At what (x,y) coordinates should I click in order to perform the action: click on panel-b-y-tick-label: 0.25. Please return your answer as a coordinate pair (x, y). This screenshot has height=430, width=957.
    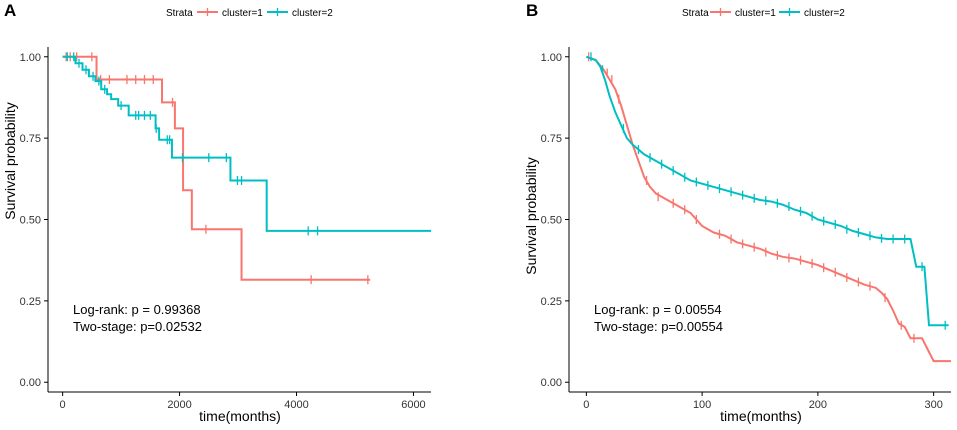
    Looking at the image, I should click on (551, 302).